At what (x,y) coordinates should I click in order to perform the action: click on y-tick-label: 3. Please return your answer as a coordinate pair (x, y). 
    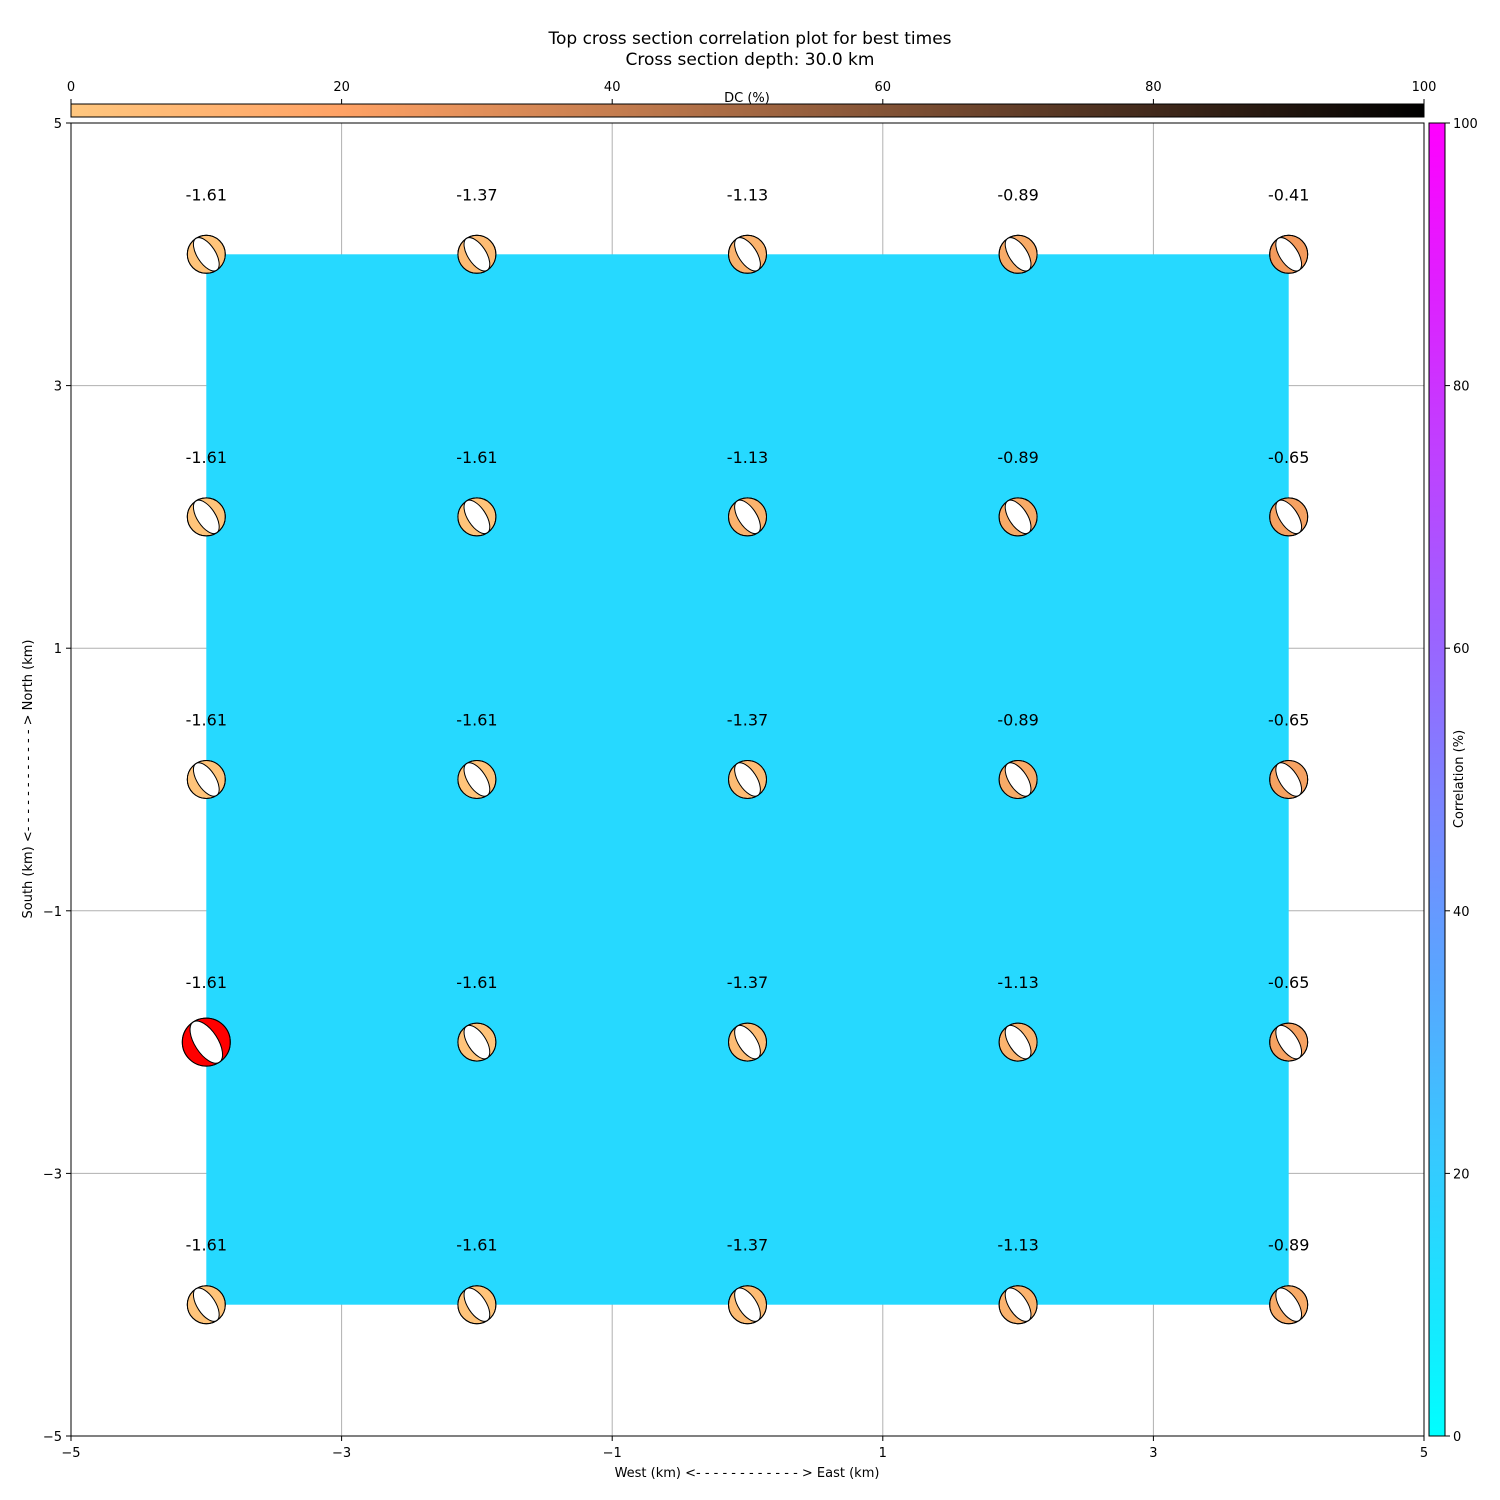
    Looking at the image, I should click on (58, 387).